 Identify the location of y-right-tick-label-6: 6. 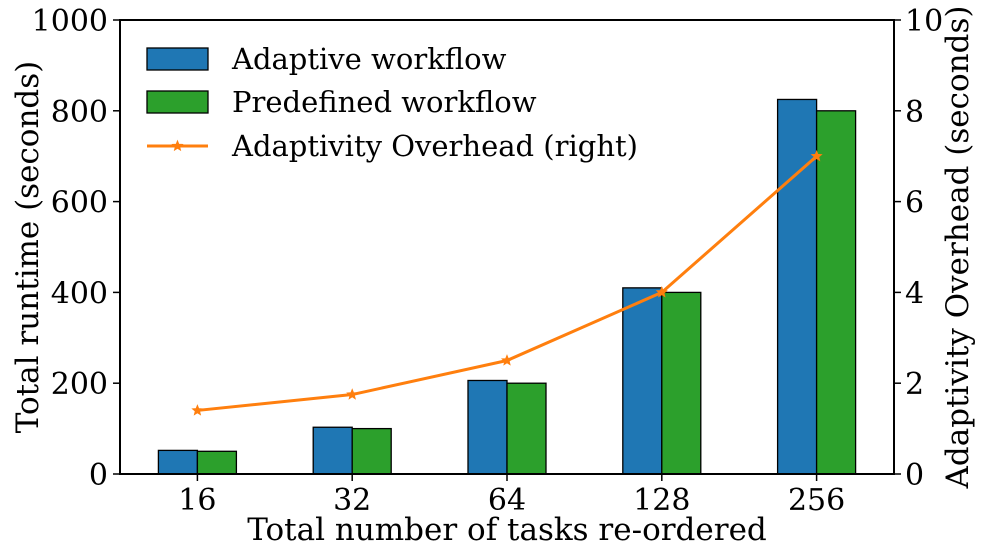
(914, 203).